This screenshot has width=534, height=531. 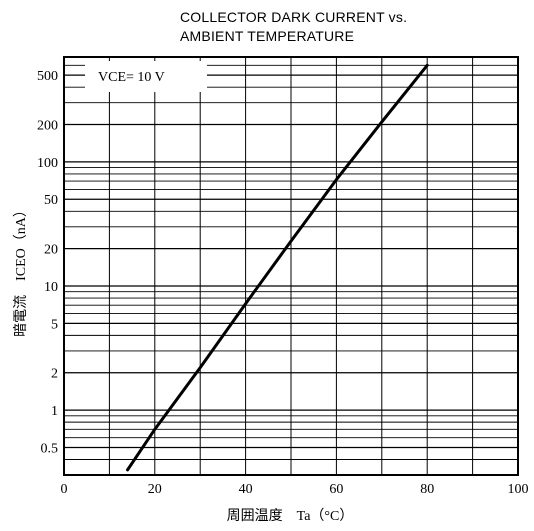 I want to click on x-axis-label: 周囲温度 Ta（°C）, so click(x=290, y=516).